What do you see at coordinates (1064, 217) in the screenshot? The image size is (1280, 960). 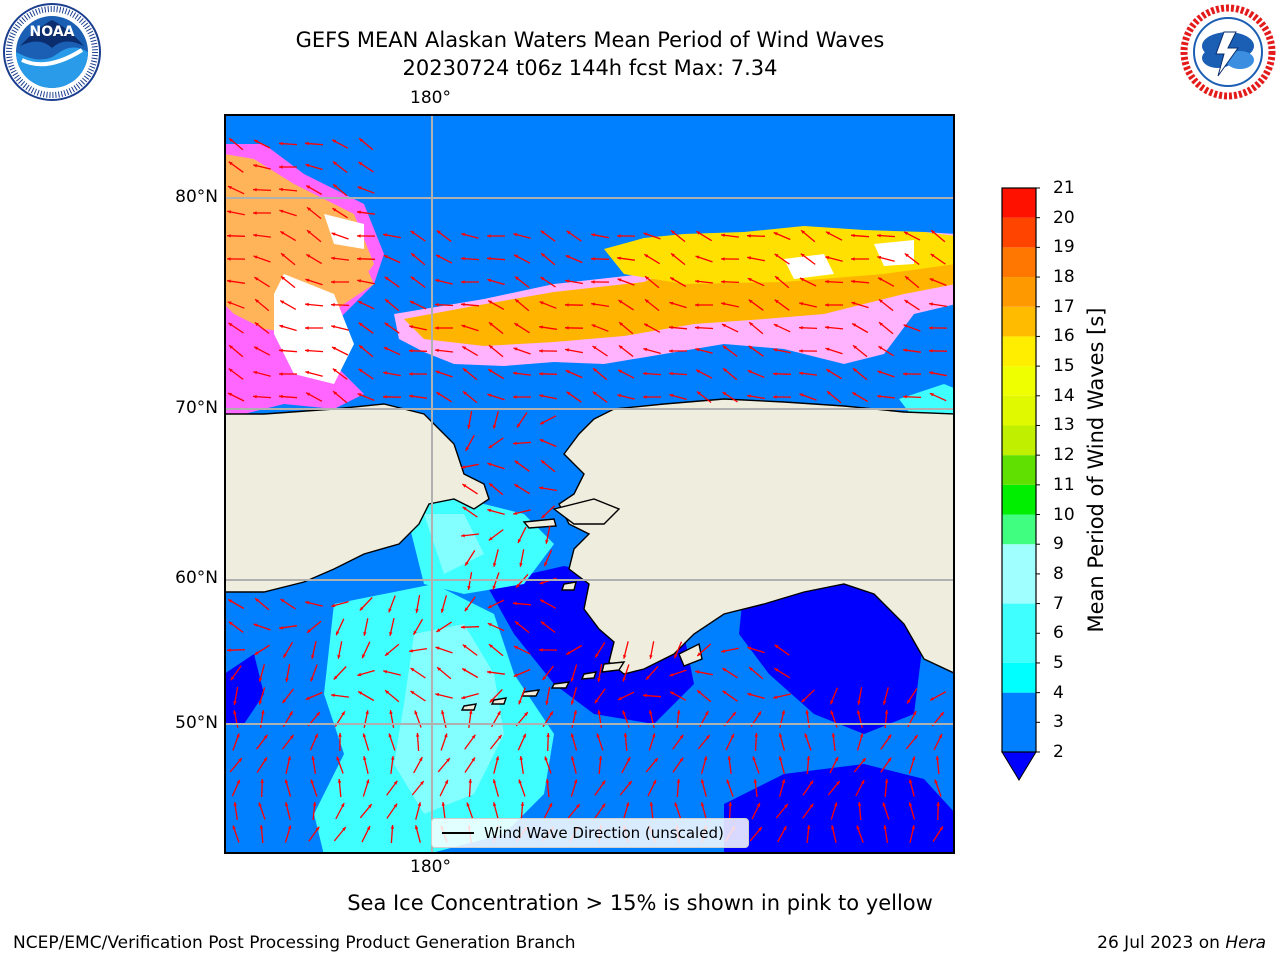 I see `colorbar-tick-label: 20` at bounding box center [1064, 217].